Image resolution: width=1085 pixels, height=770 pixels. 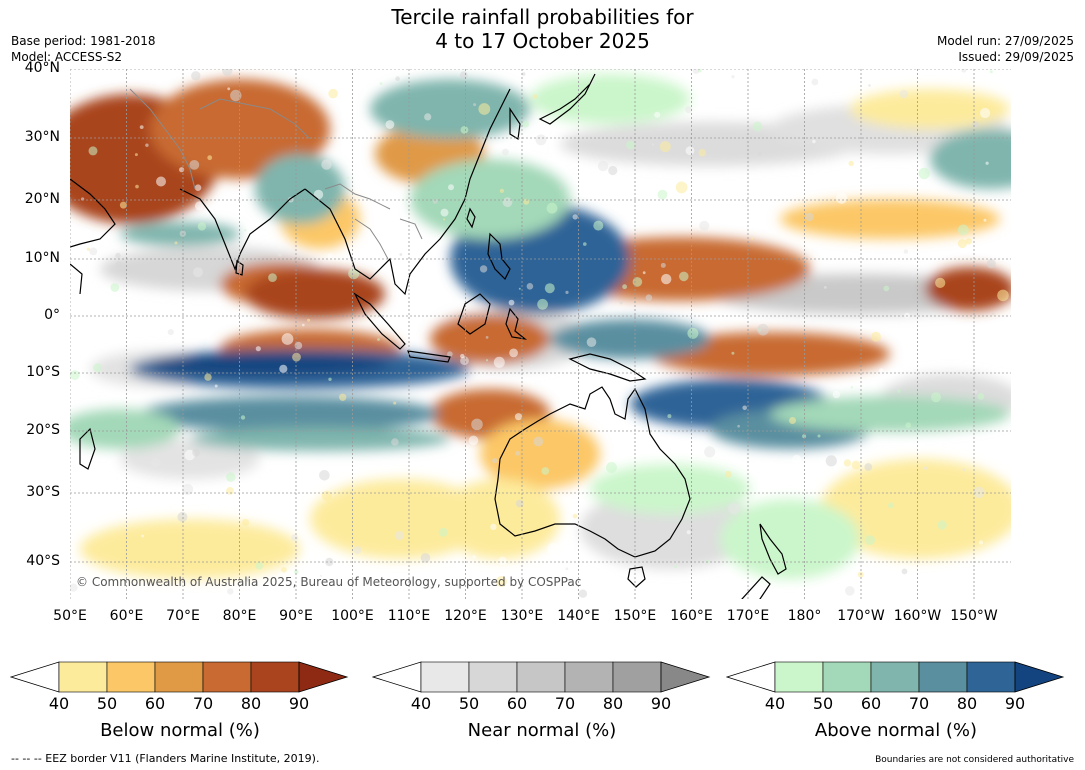 I want to click on longitude-label: 70°E, so click(x=183, y=616).